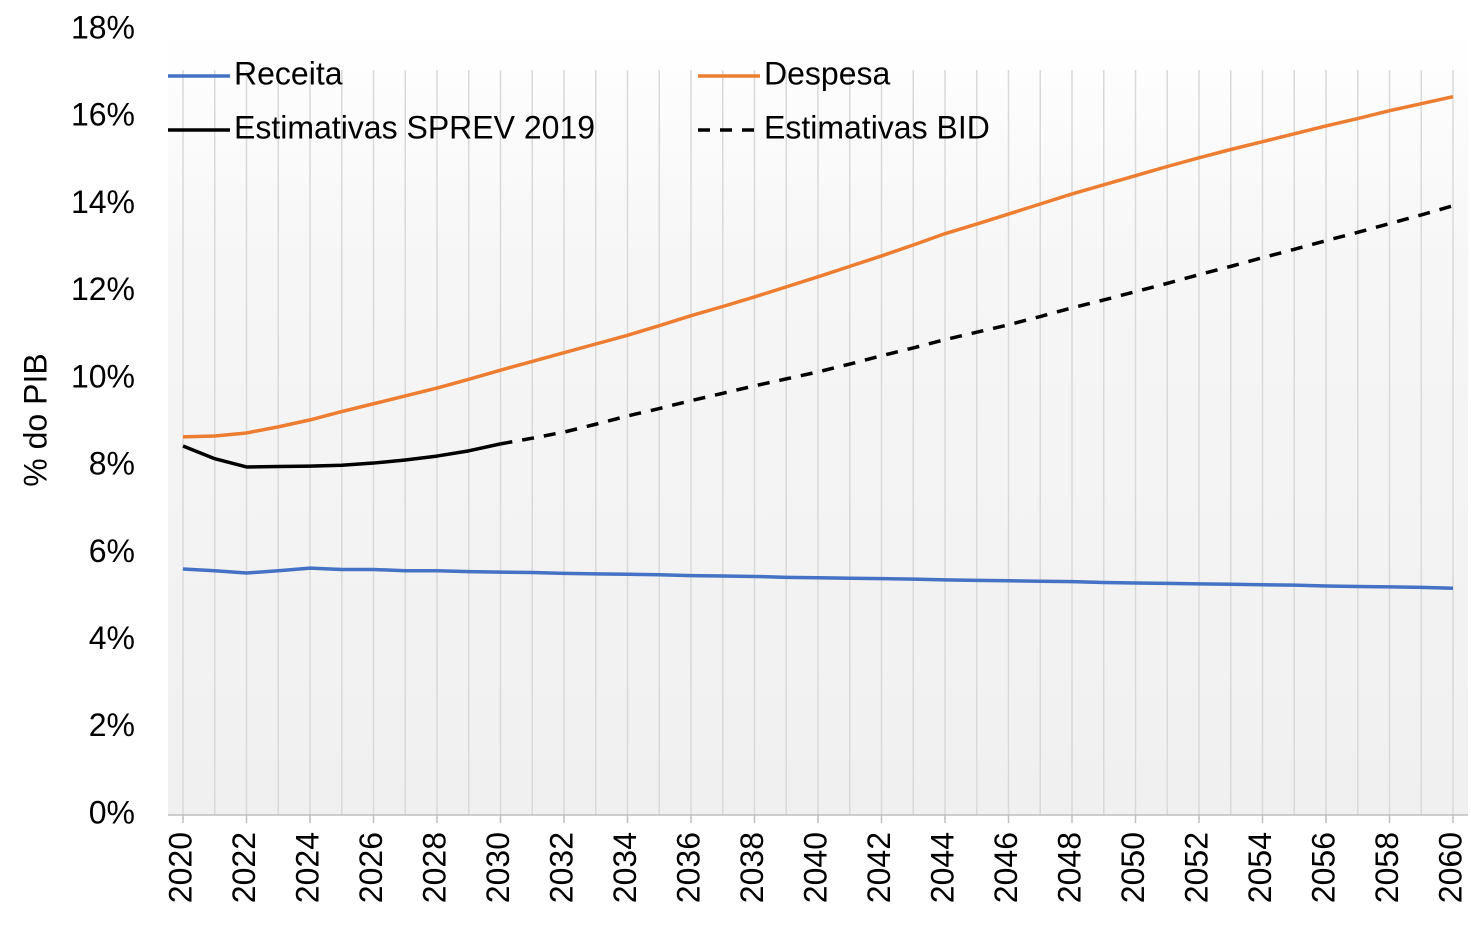  Describe the element at coordinates (112, 551) in the screenshot. I see `y-tick-label: 6%` at that location.